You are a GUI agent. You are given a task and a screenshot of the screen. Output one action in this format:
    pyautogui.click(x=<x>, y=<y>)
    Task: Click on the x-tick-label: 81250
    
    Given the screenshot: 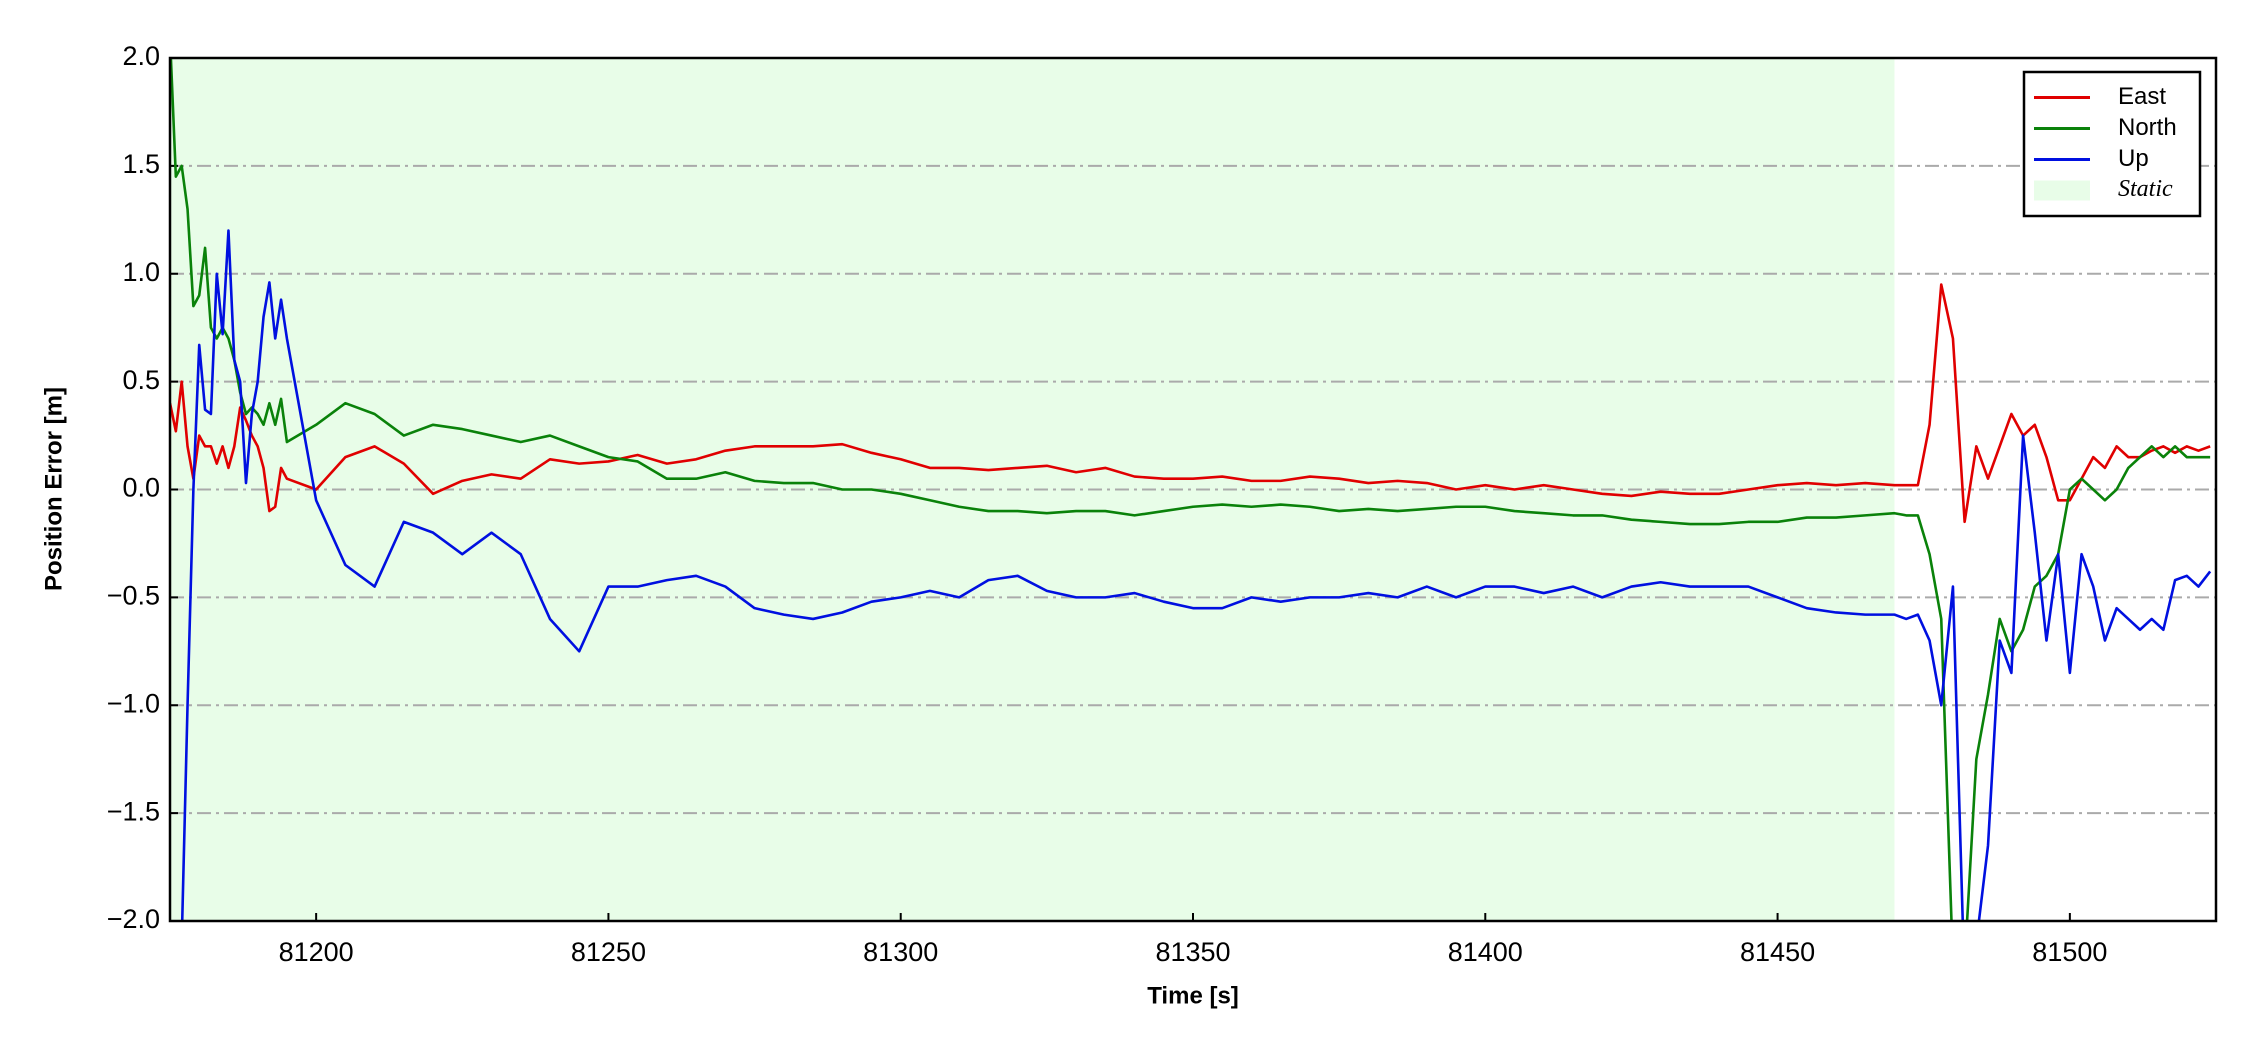 What is the action you would take?
    pyautogui.click(x=608, y=952)
    